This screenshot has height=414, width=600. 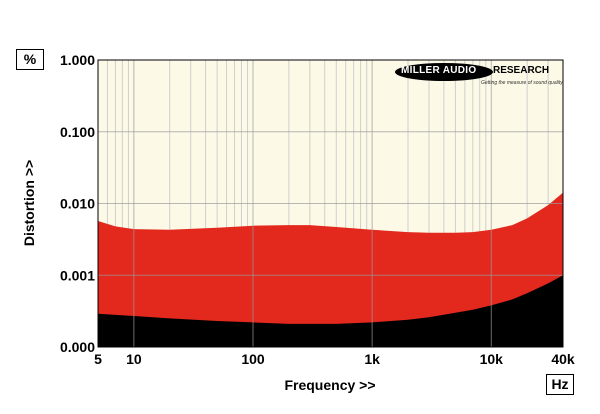 I want to click on y-unit-label: %, so click(x=30, y=59).